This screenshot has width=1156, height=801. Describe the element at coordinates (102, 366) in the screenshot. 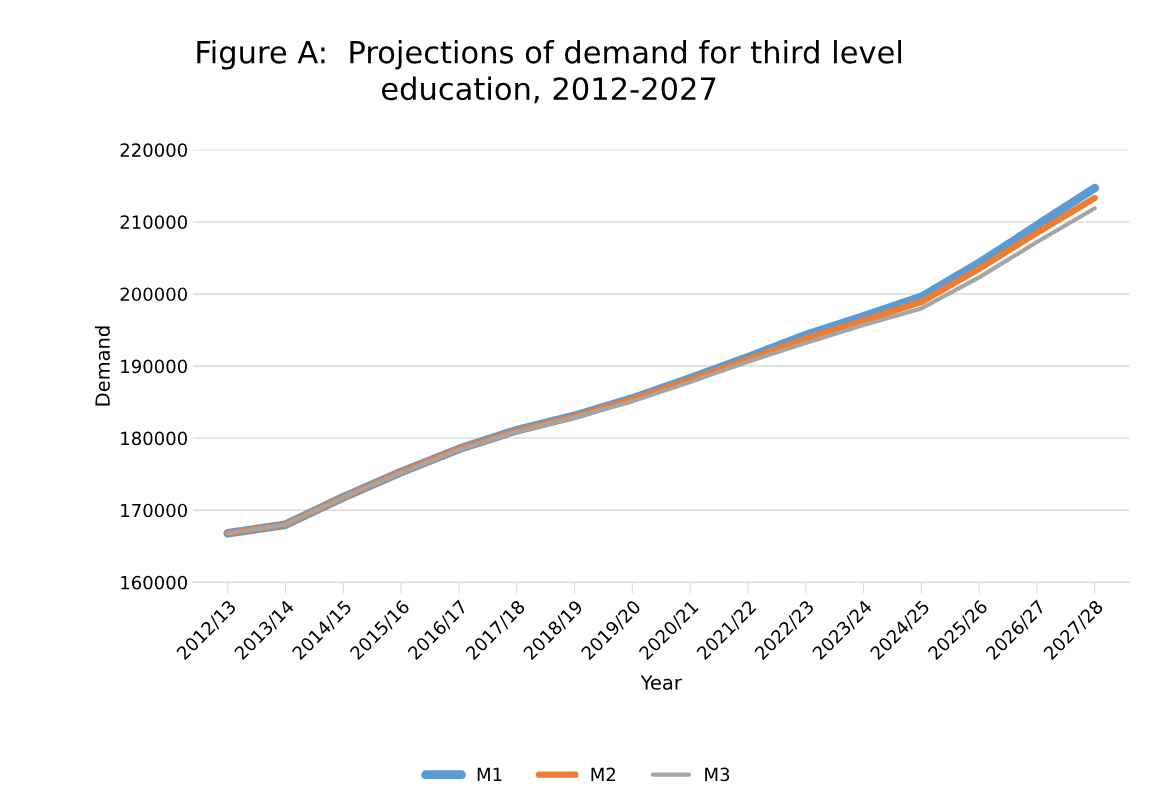

I see `y-axis-title: Demand` at that location.